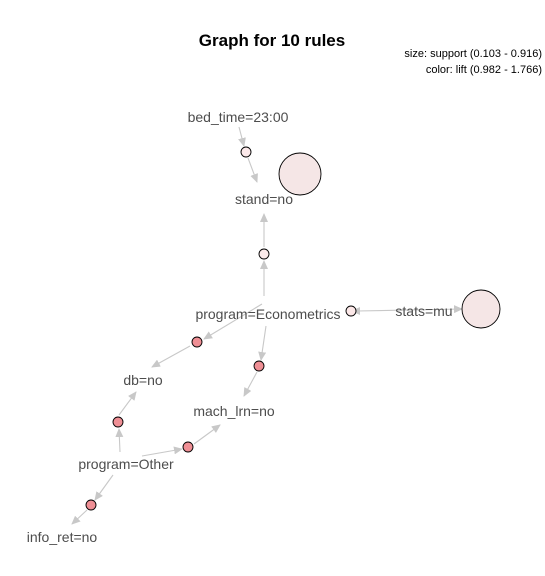 The image size is (545, 576). I want to click on item-label-db: db=no, so click(143, 380).